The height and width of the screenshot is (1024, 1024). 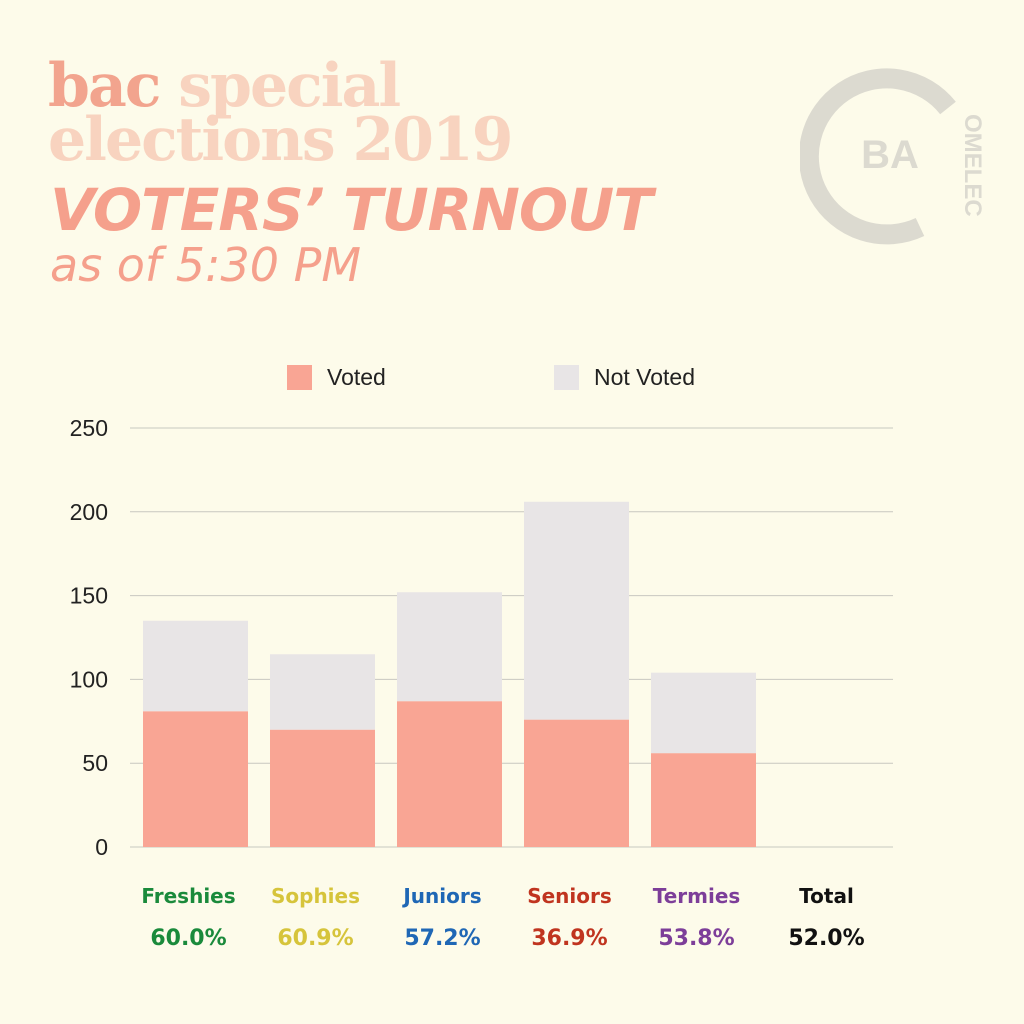 I want to click on category-label: Juniors, so click(x=441, y=896).